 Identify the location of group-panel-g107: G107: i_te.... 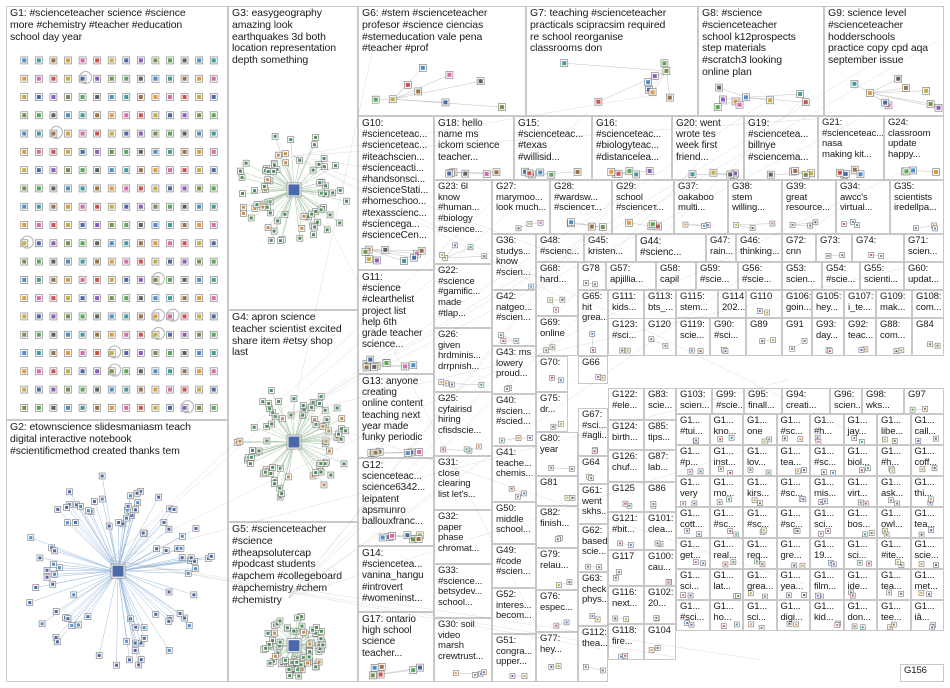
(860, 304).